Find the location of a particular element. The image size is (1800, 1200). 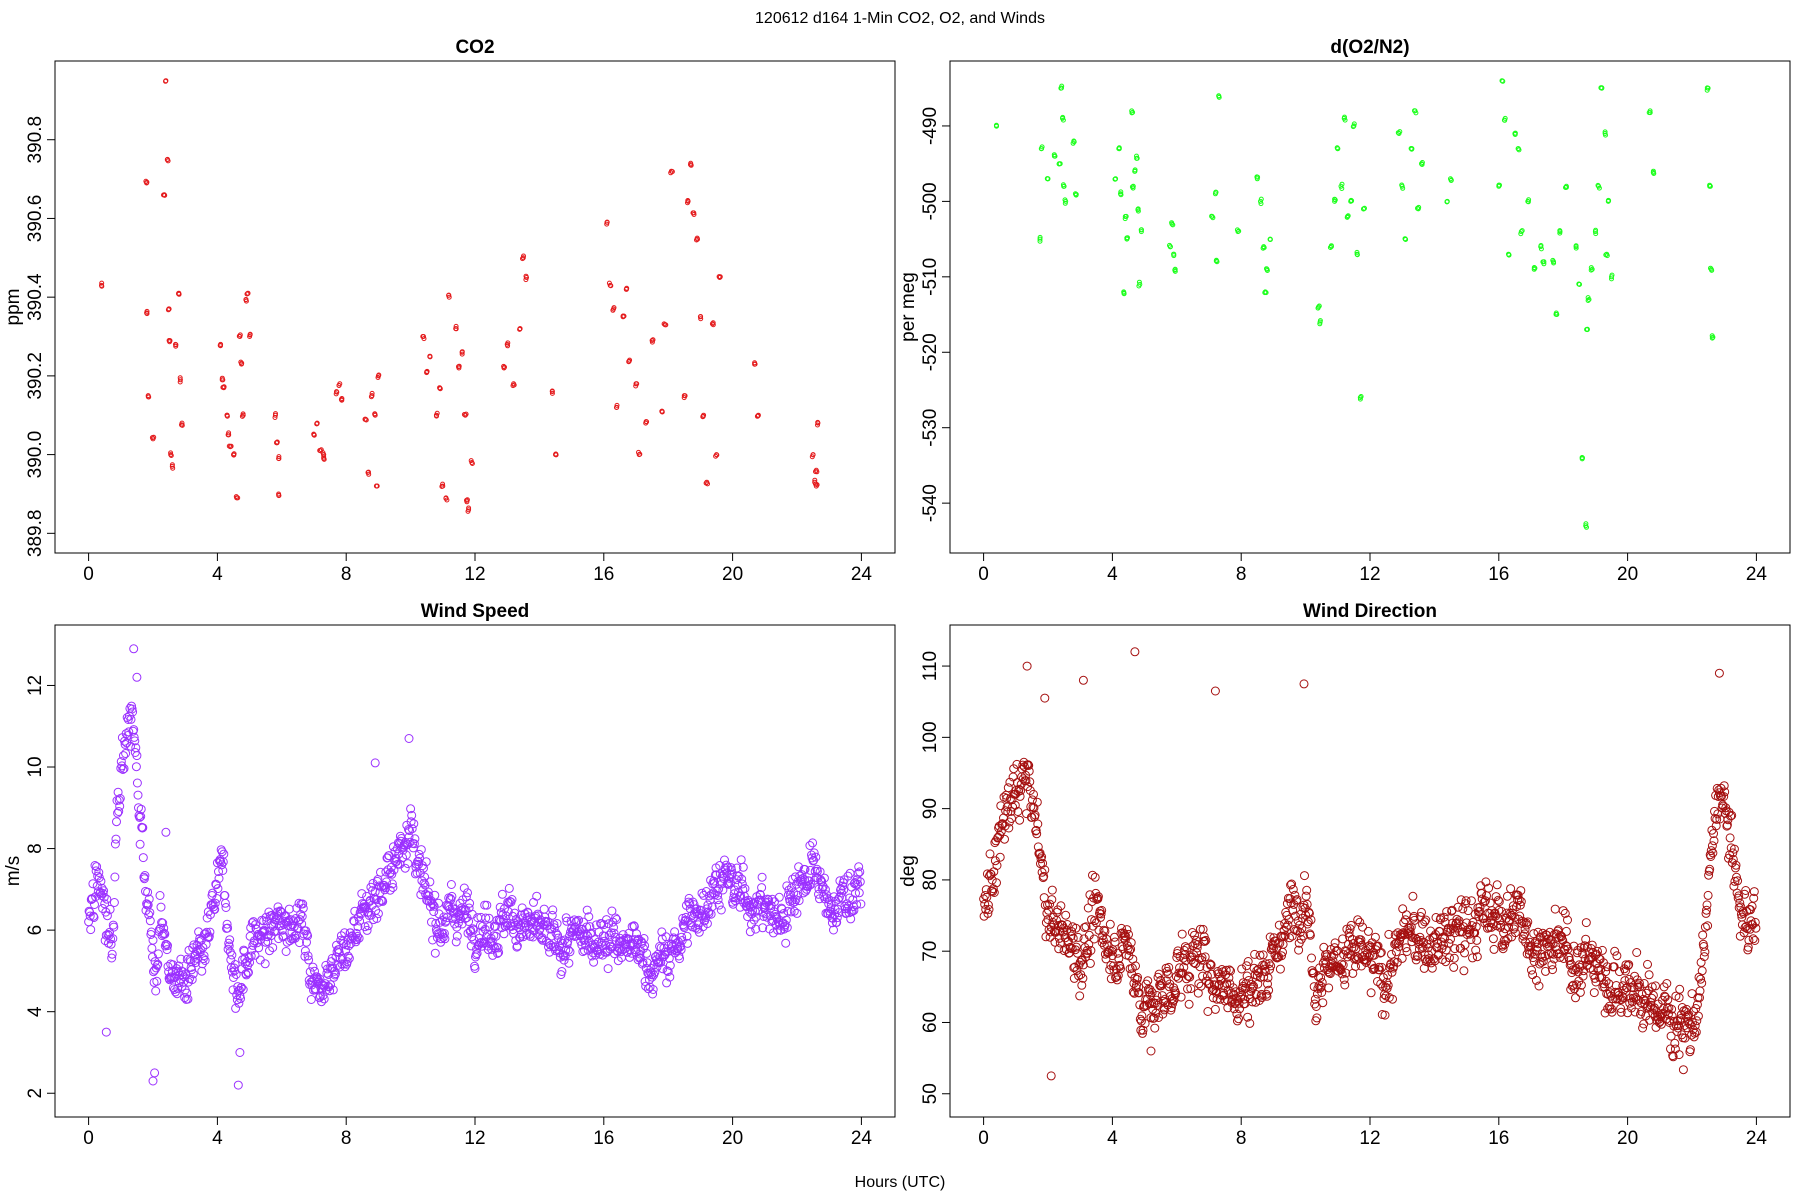

chart-title: d(O2/N2) is located at coordinates (1369, 47).